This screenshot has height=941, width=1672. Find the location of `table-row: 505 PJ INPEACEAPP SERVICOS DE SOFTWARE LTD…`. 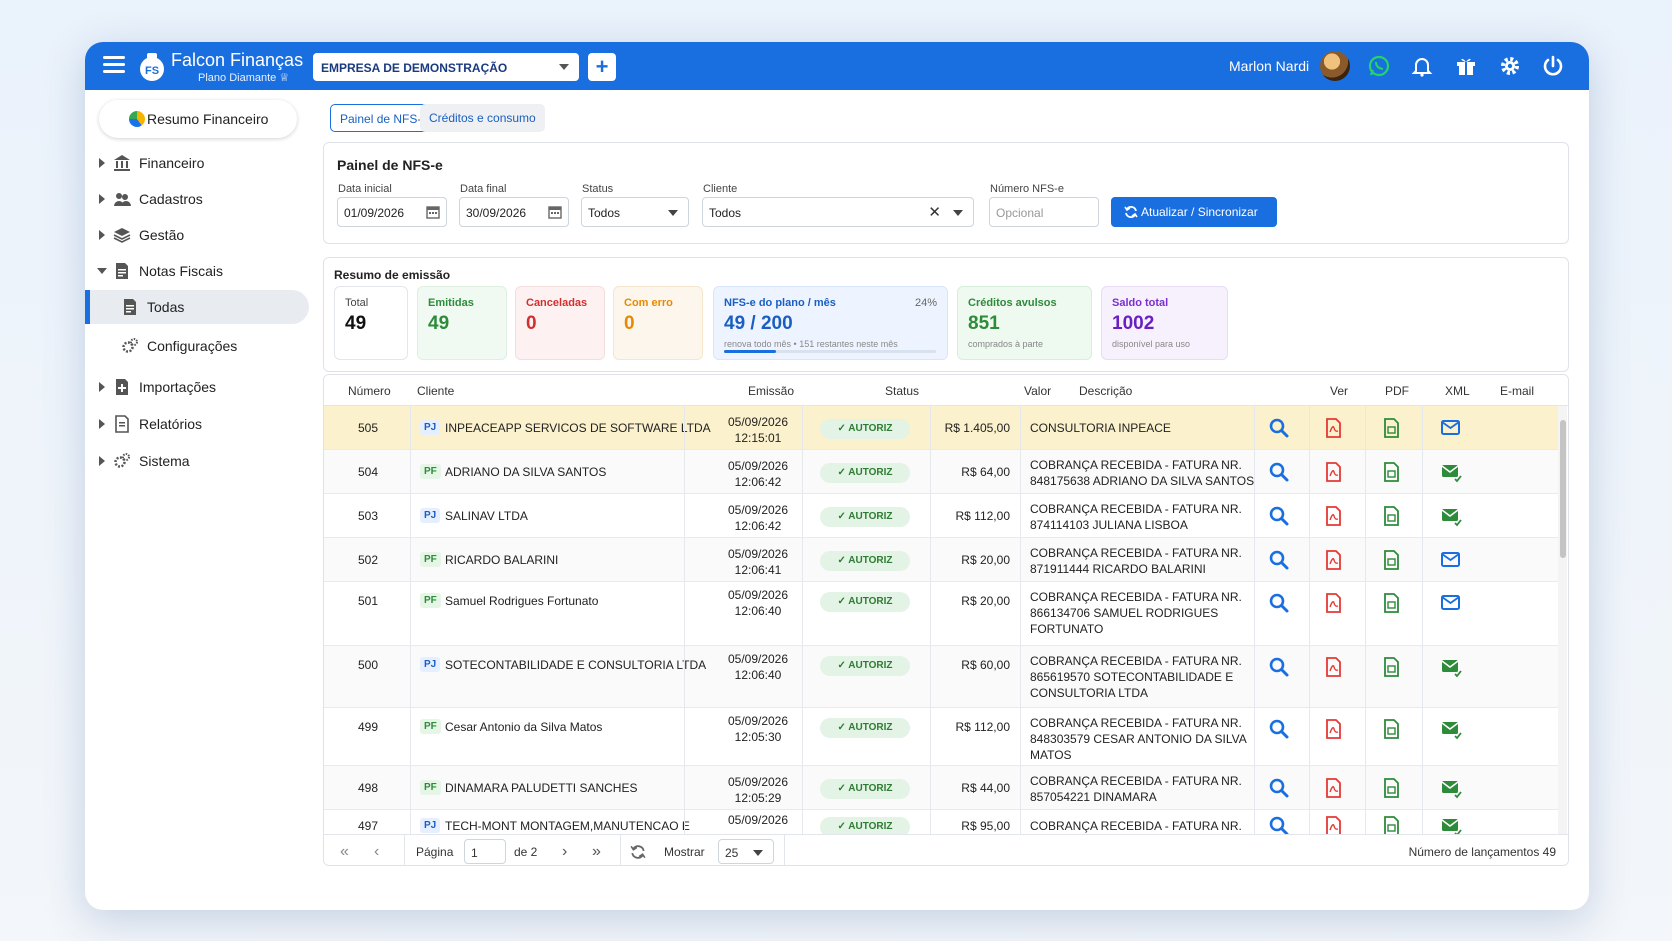

table-row: 505 PJ INPEACEAPP SERVICOS DE SOFTWARE LTD… is located at coordinates (942, 428).